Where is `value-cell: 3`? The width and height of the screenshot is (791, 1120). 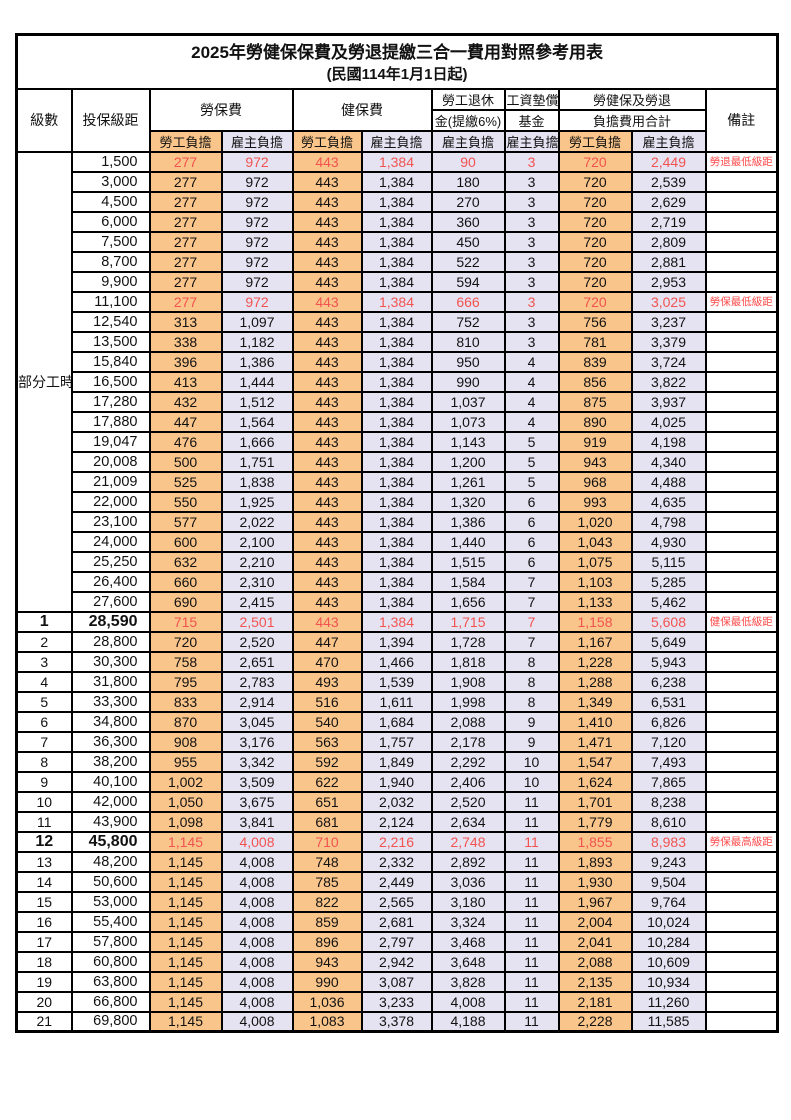
value-cell: 3 is located at coordinates (531, 201).